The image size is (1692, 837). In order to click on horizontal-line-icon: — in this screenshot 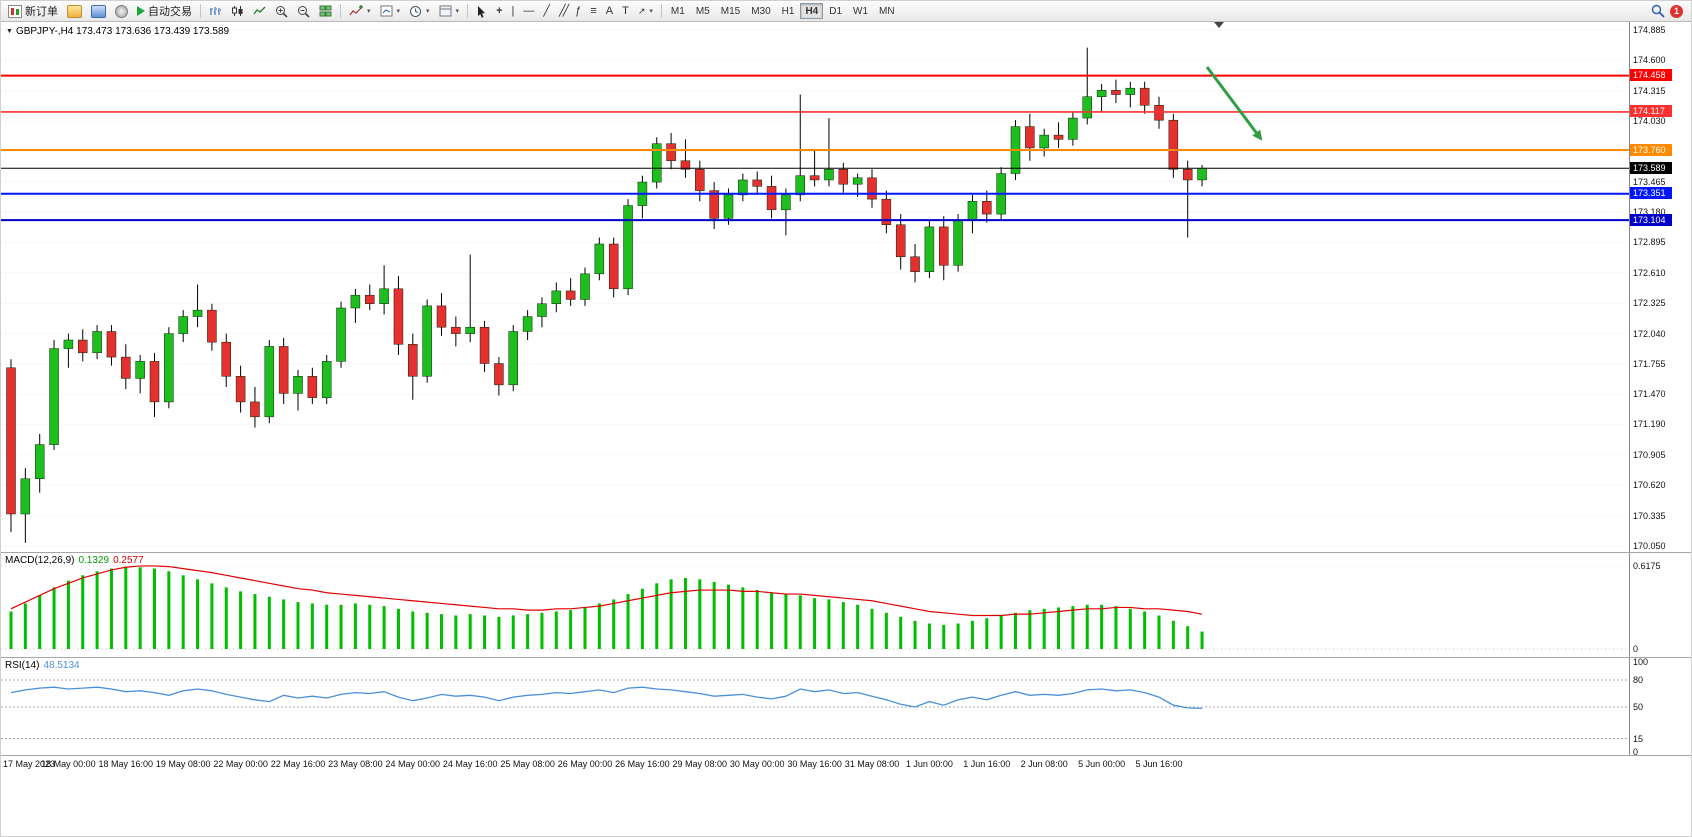, I will do `click(529, 10)`.